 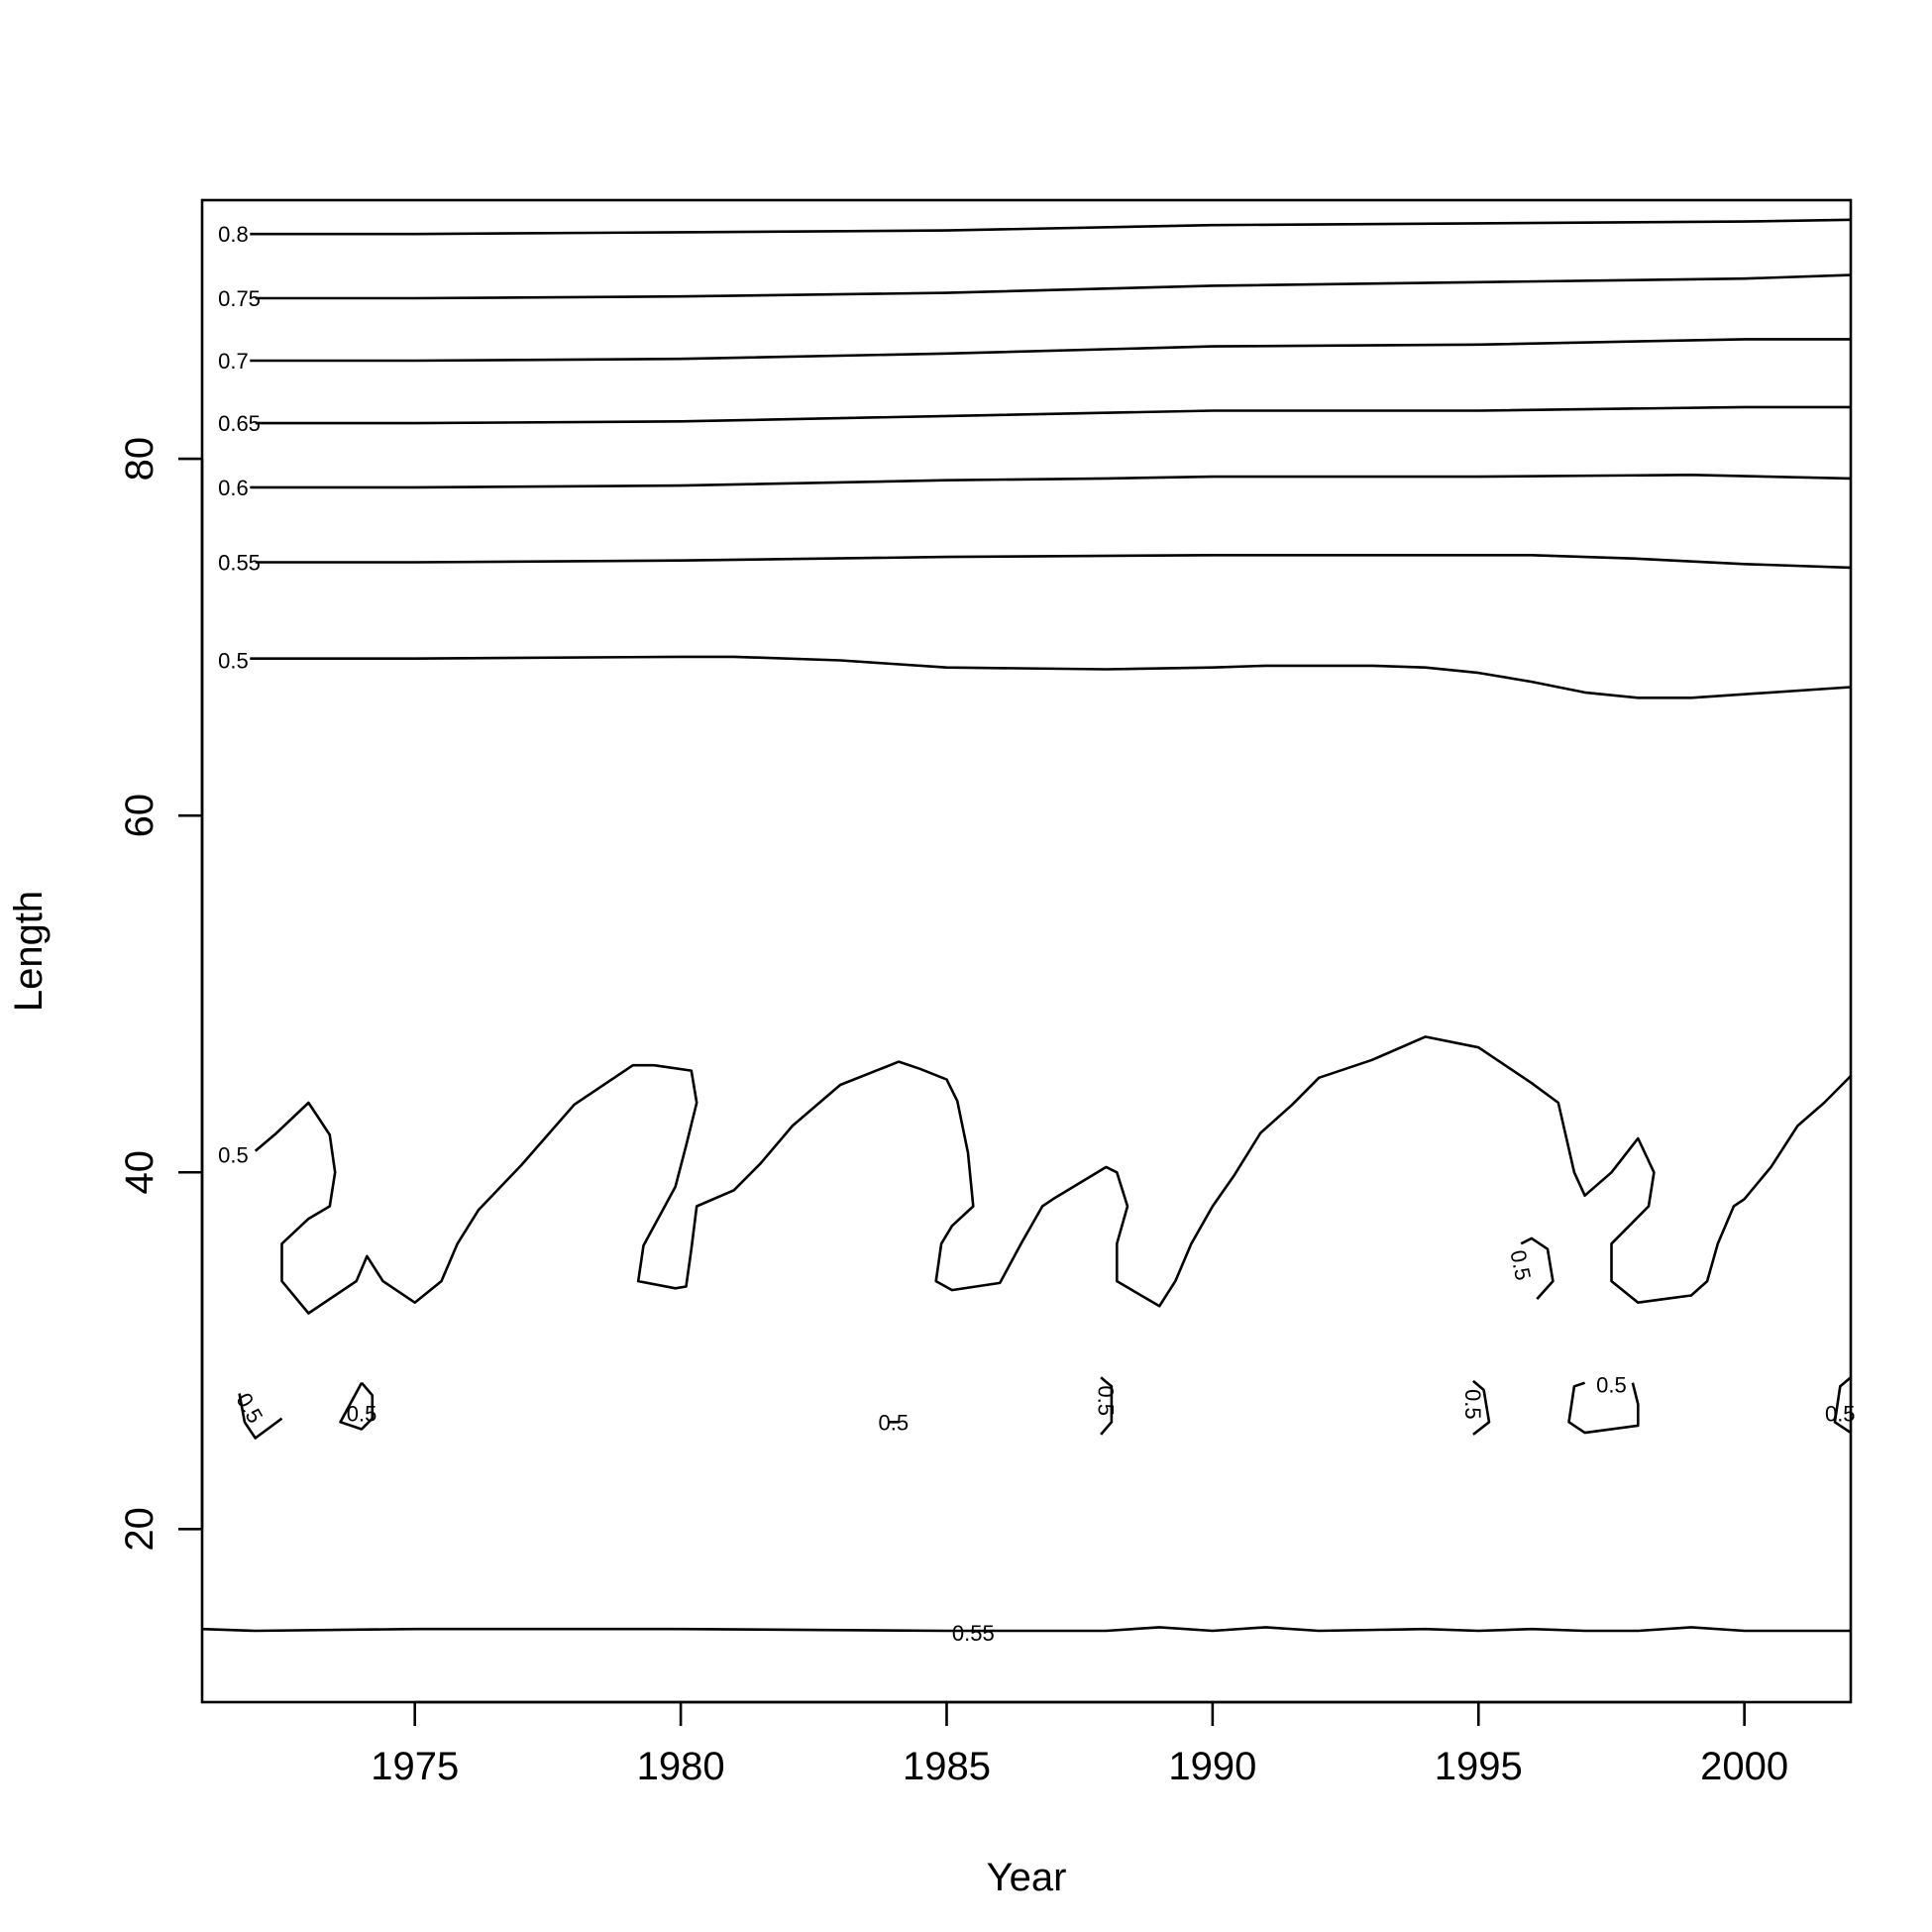 What do you see at coordinates (1051, 227) in the screenshot?
I see `contour-line-0.8` at bounding box center [1051, 227].